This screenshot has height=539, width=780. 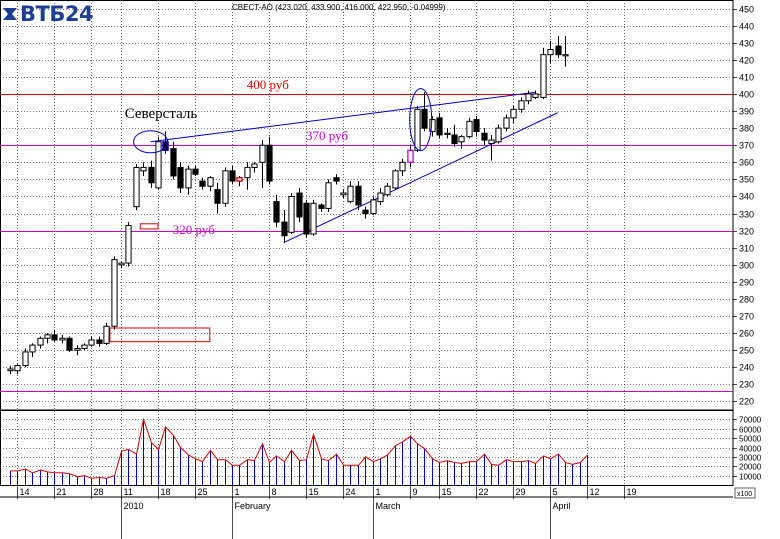 I want to click on price-tick-label: 320, so click(x=746, y=232).